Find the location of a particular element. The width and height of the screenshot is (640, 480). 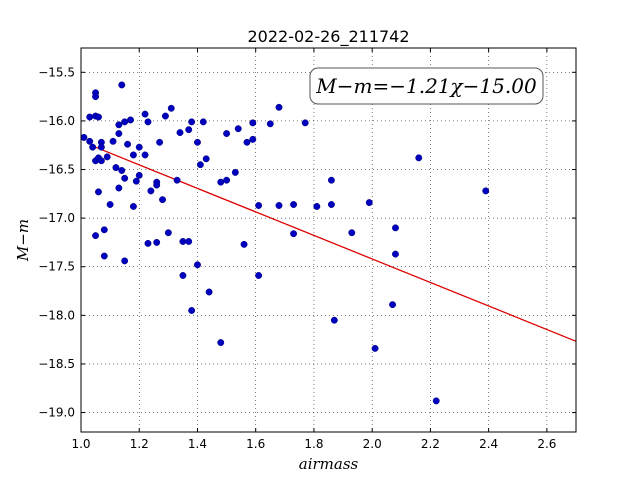

y-tick-label: −16.0 is located at coordinates (56, 121).